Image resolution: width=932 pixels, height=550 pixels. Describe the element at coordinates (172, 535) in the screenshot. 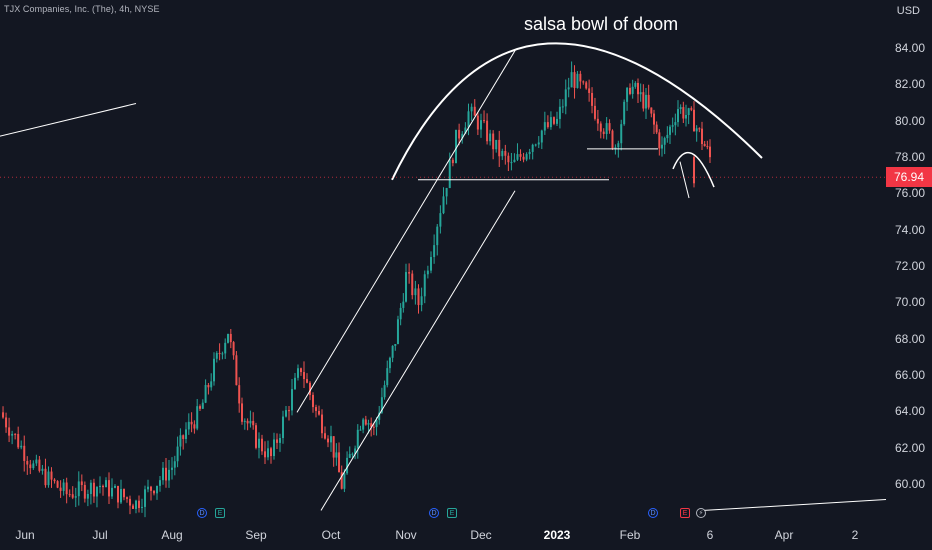

I see `time-tick-label: Aug` at that location.